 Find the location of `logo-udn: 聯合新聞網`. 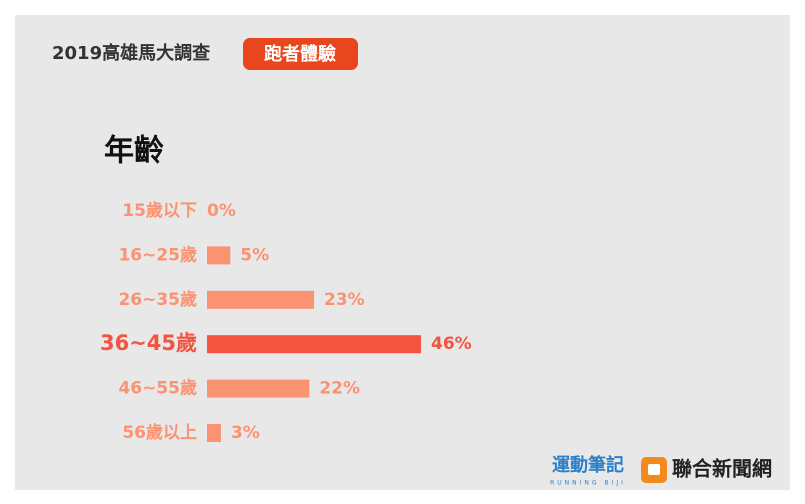

logo-udn: 聯合新聞網 is located at coordinates (722, 469).